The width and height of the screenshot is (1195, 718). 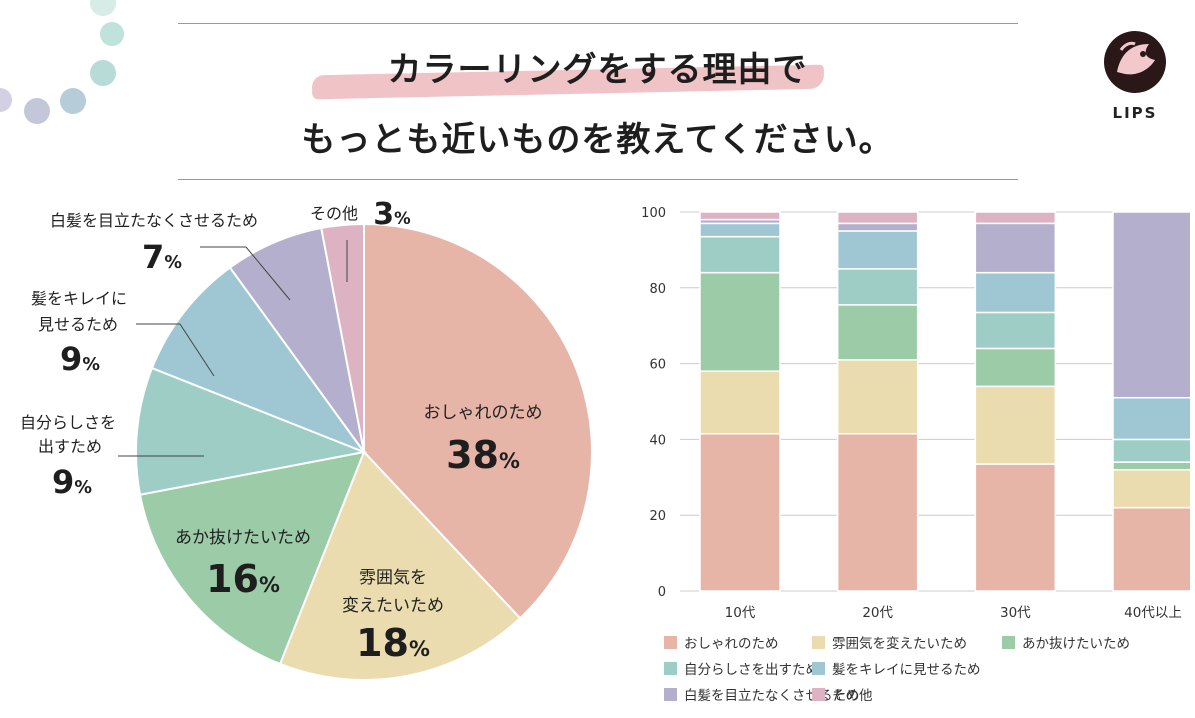 What do you see at coordinates (653, 213) in the screenshot?
I see `y-tick-label: 100` at bounding box center [653, 213].